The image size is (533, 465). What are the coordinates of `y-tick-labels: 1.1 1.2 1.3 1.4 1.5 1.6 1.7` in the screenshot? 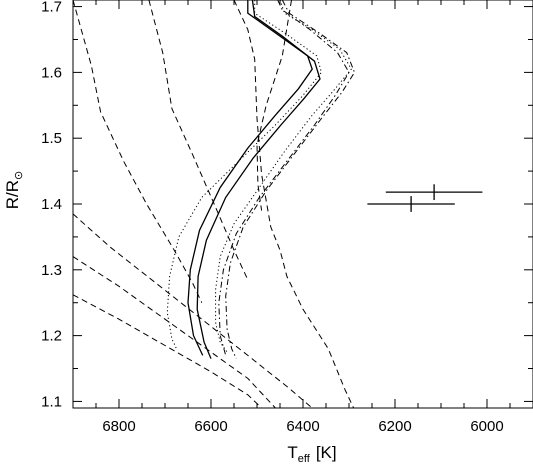 It's located at (51, 205).